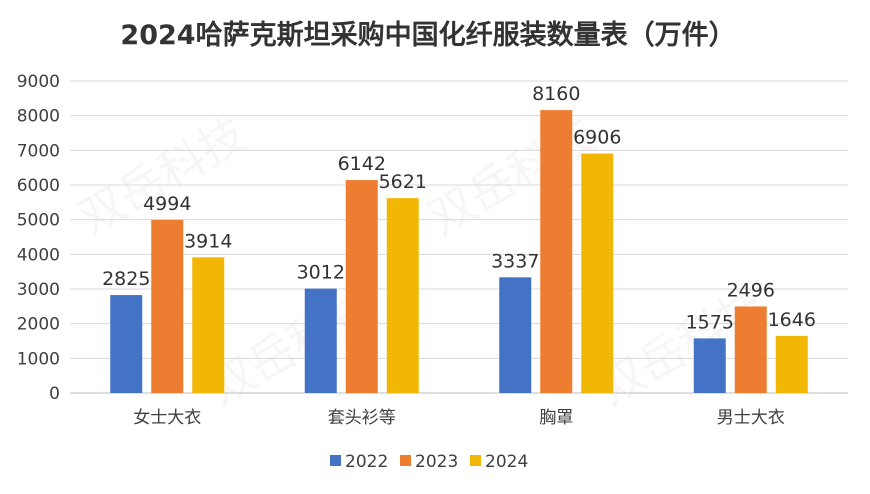 This screenshot has width=870, height=494. Describe the element at coordinates (38, 82) in the screenshot. I see `y-tick-label: 9000` at that location.